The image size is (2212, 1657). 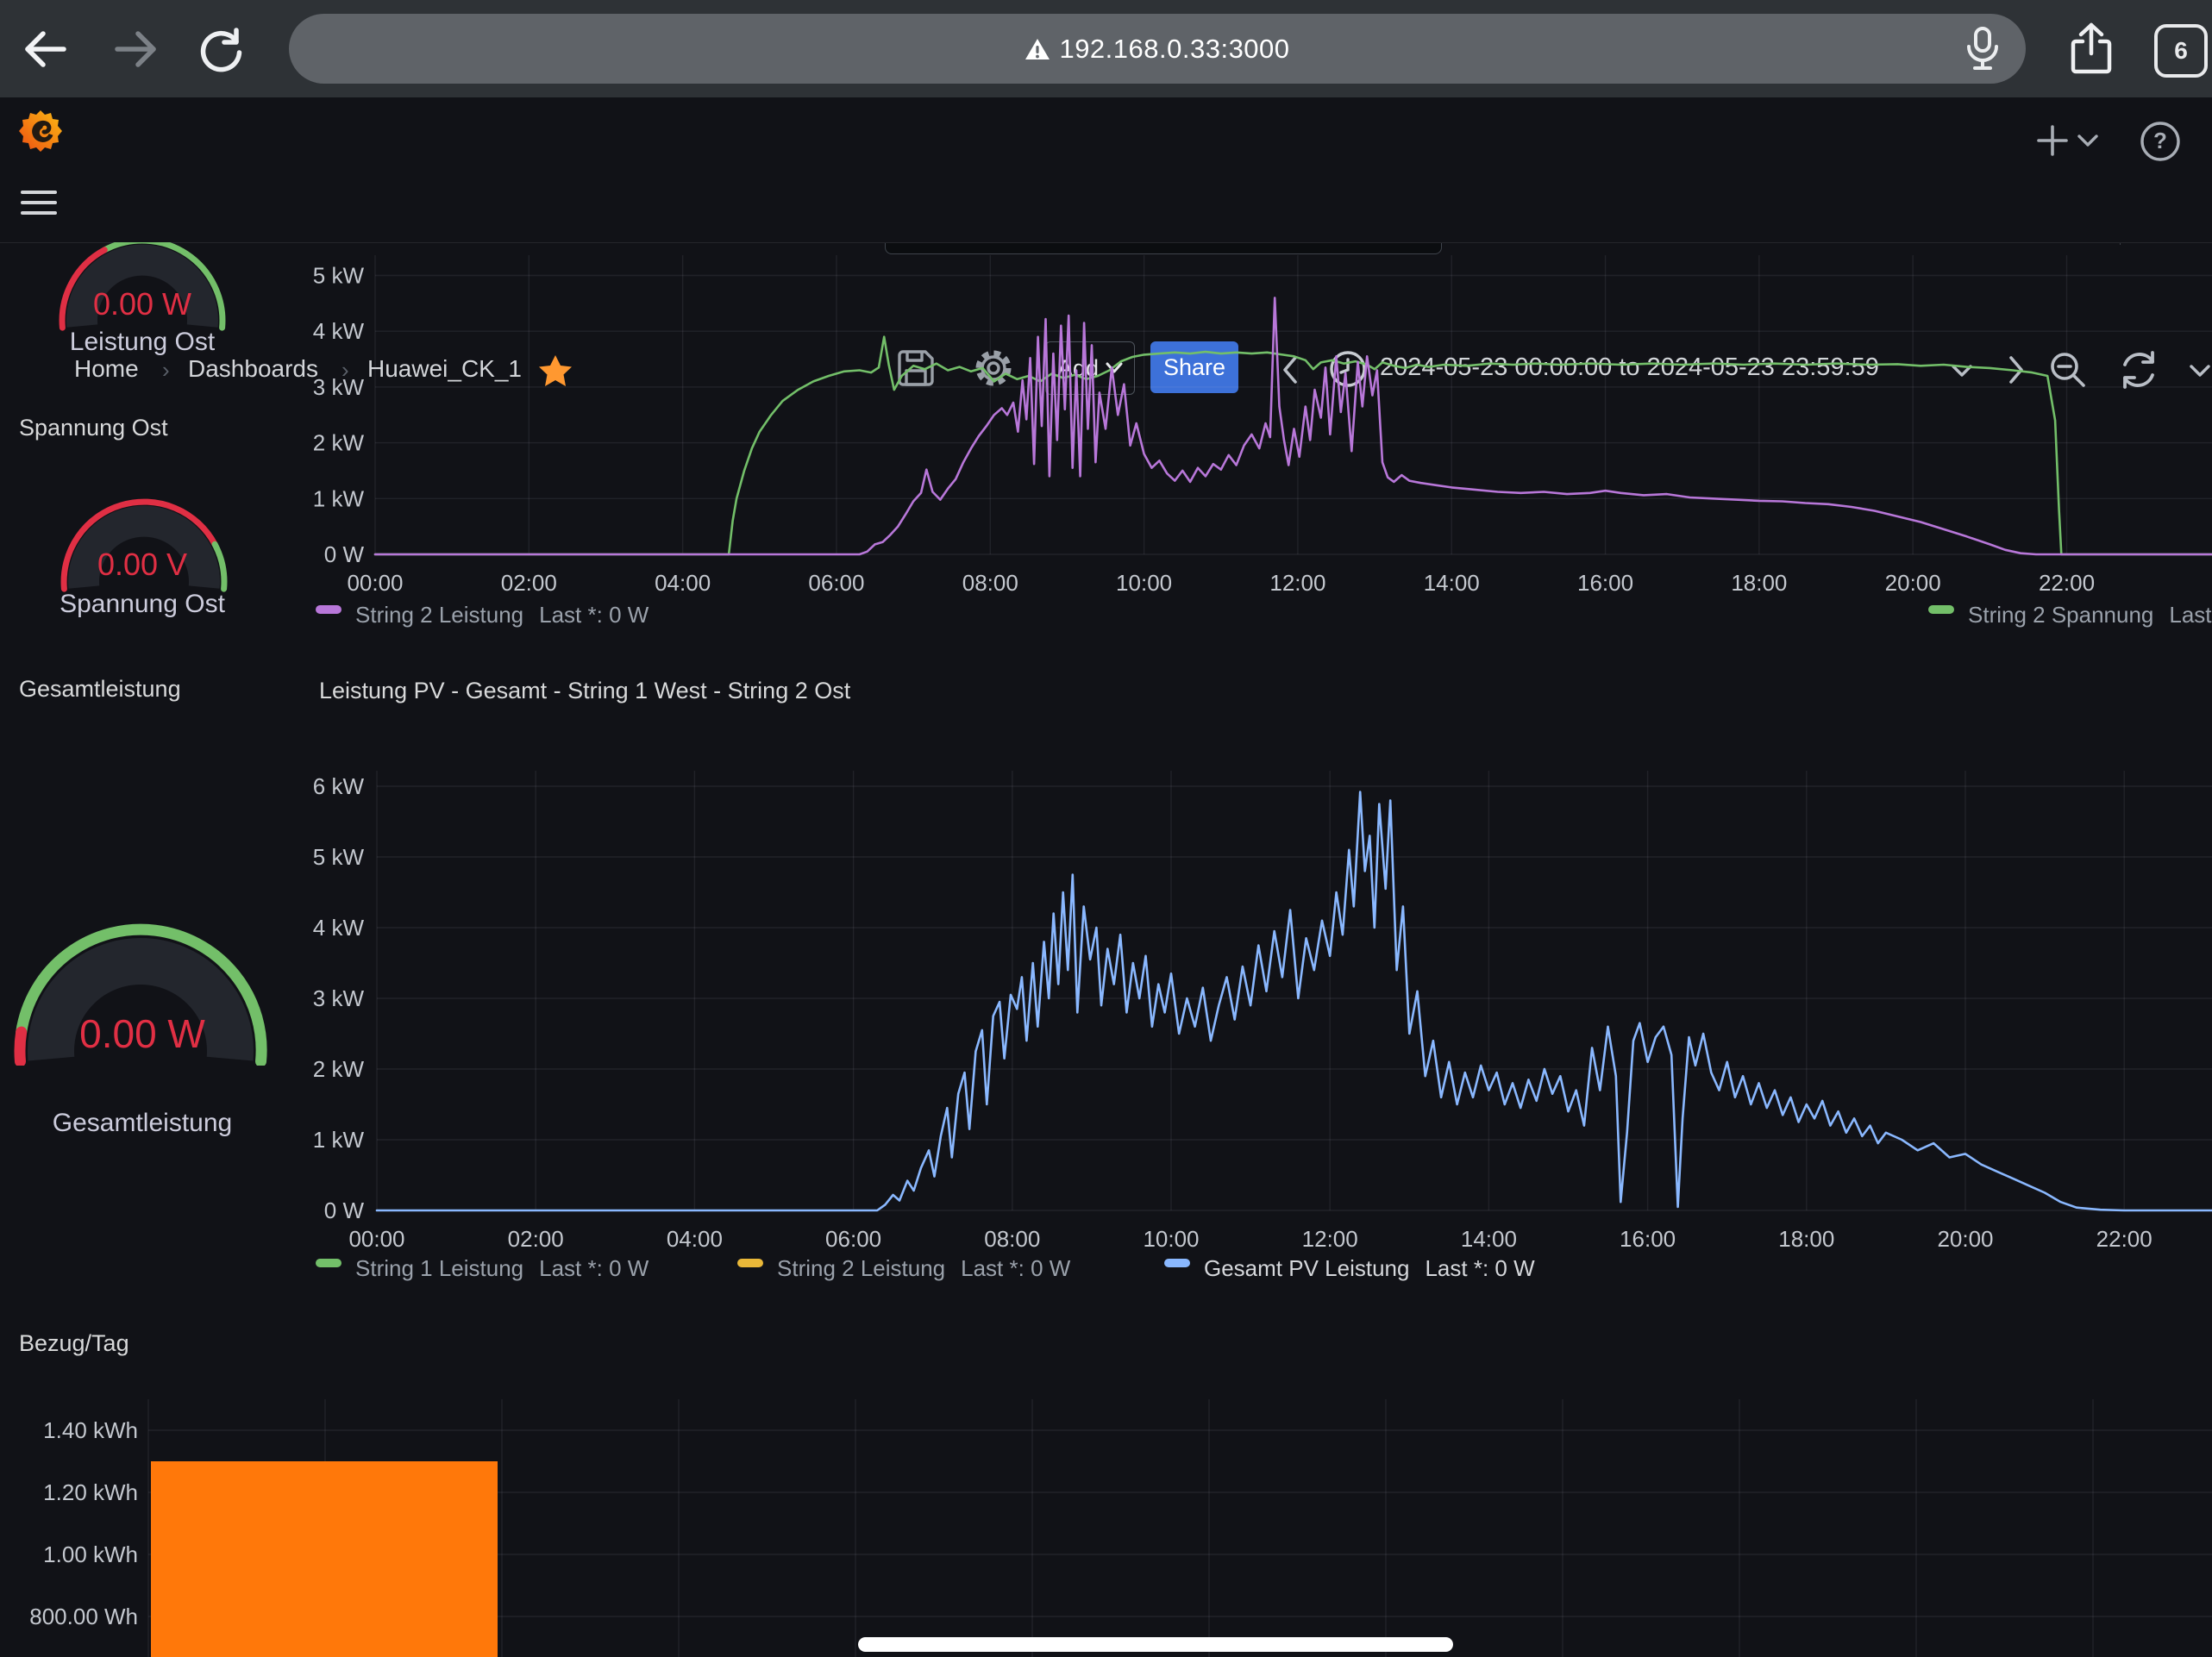 What do you see at coordinates (2139, 370) in the screenshot?
I see `refresh-icon` at bounding box center [2139, 370].